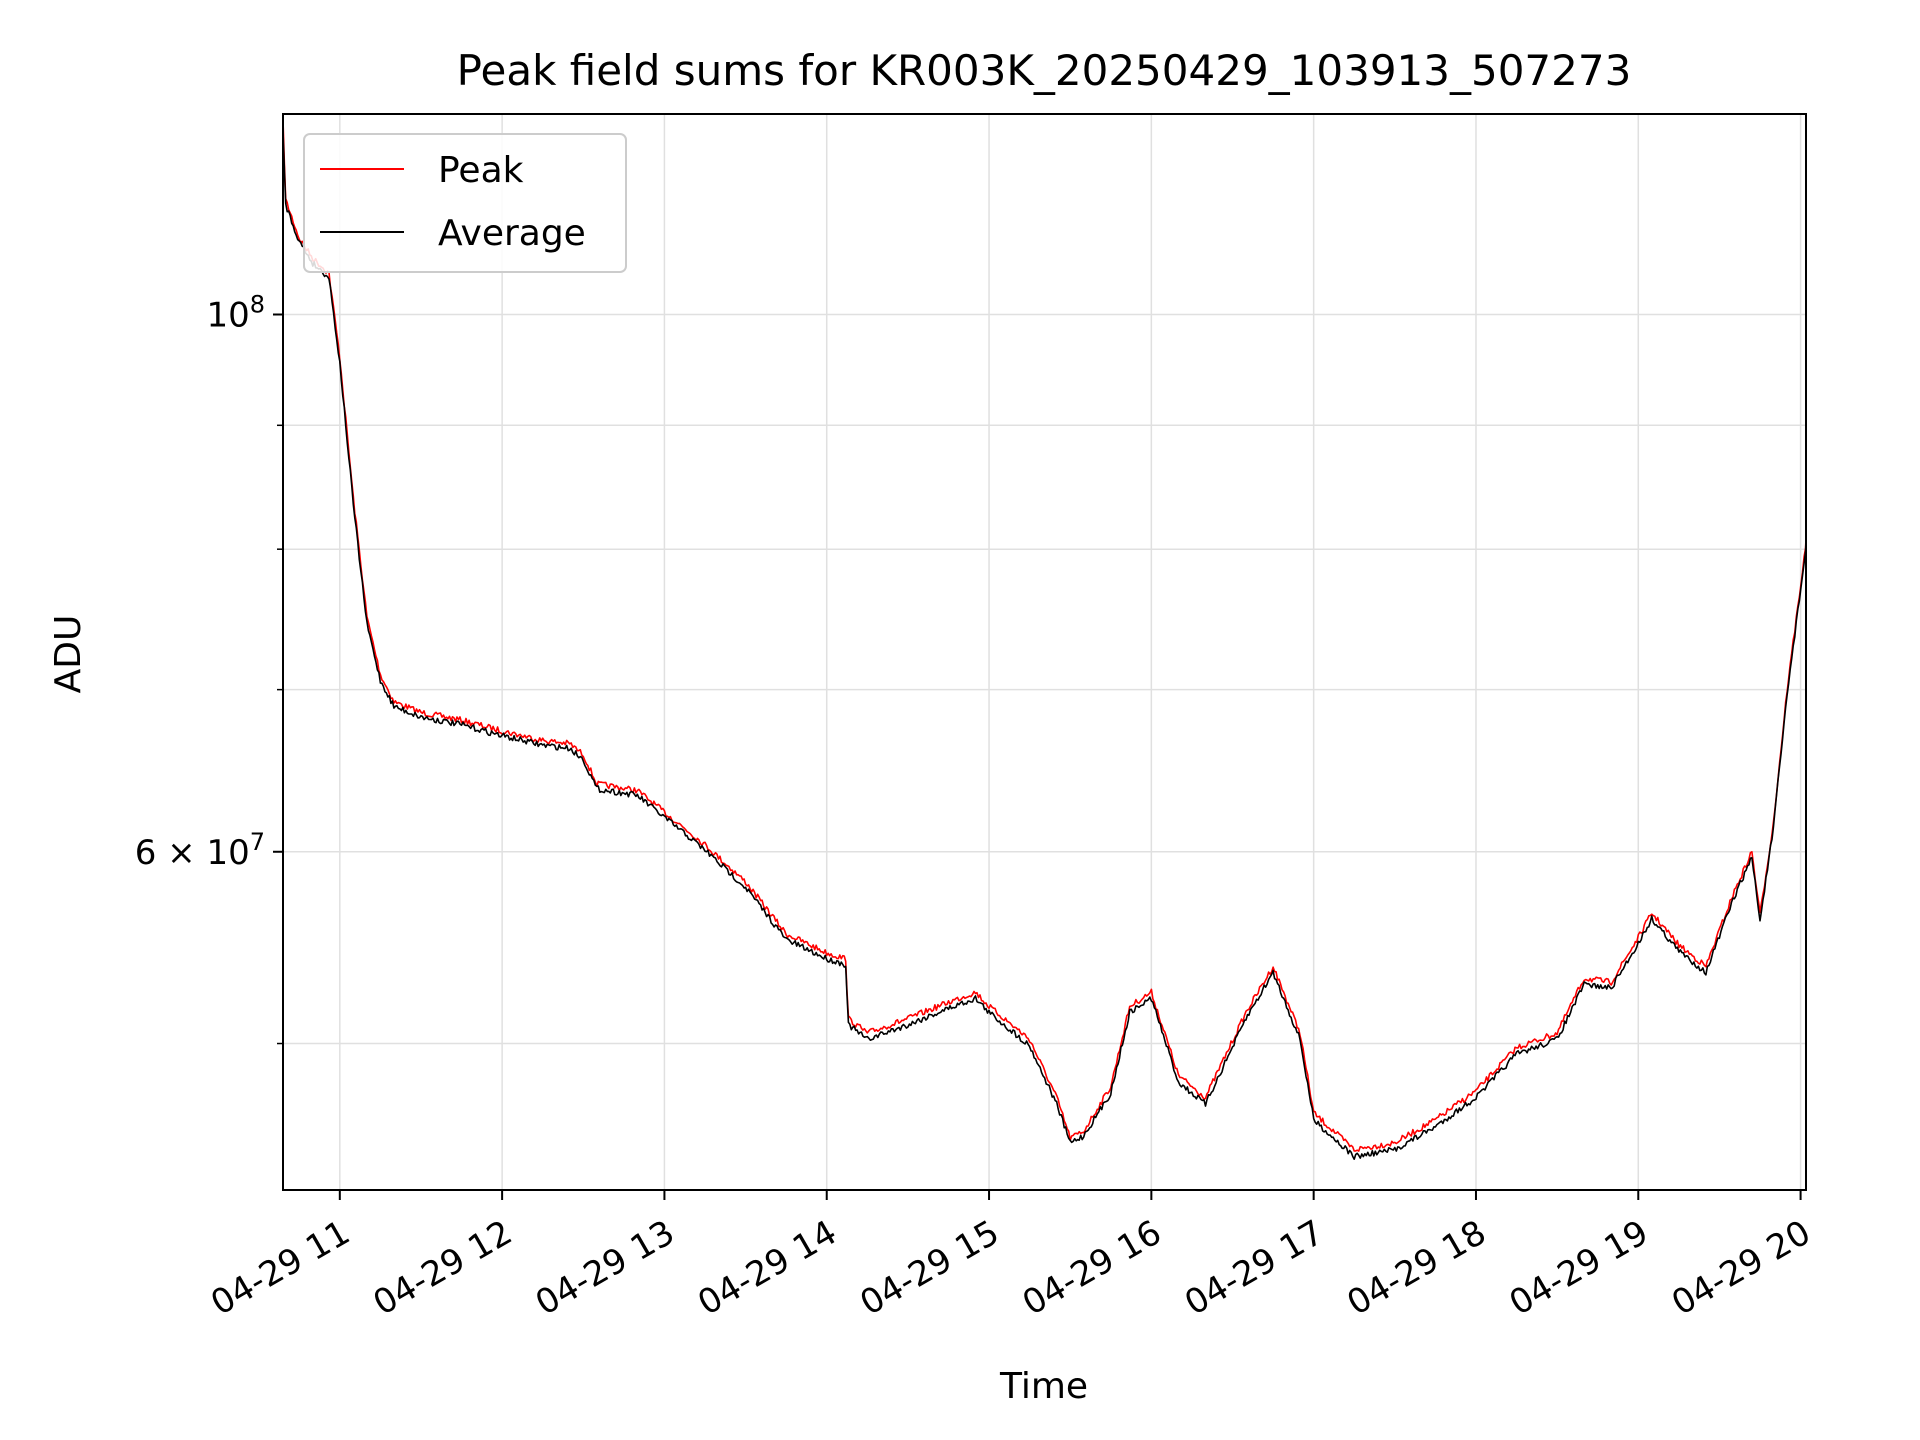 The height and width of the screenshot is (1440, 1920). What do you see at coordinates (481, 170) in the screenshot?
I see `legend-label-peak: Peak` at bounding box center [481, 170].